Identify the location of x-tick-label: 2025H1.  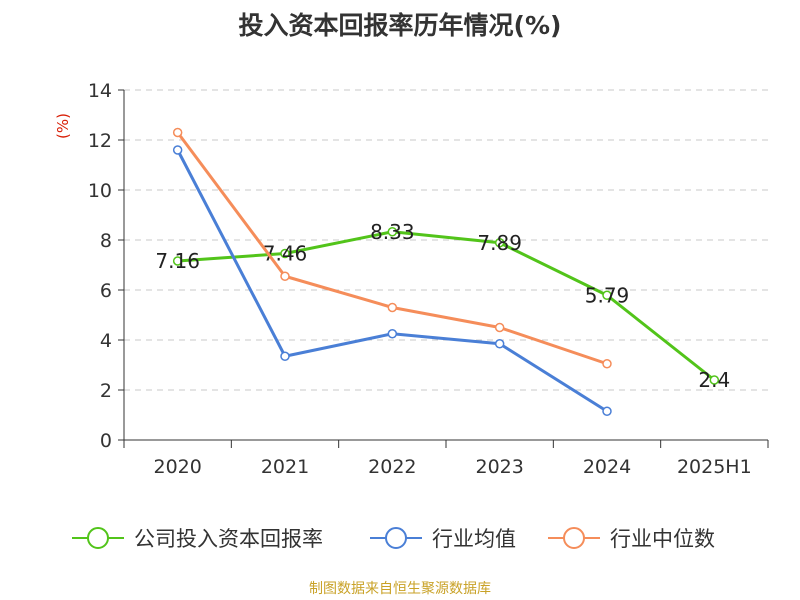
(714, 467).